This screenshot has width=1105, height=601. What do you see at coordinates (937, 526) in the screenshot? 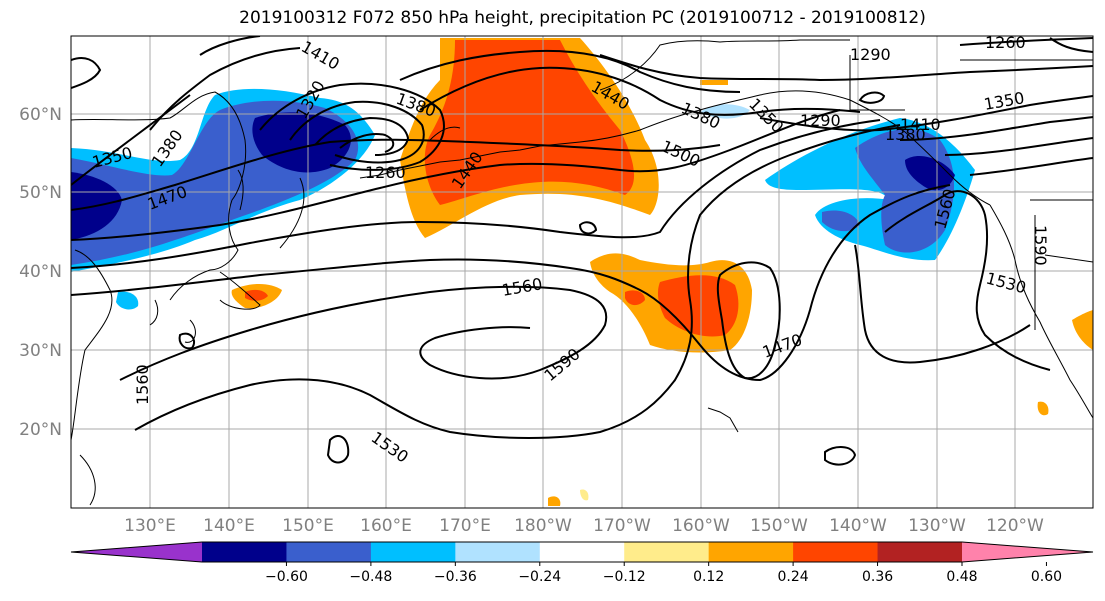
I see `longitude-label: 130°W` at bounding box center [937, 526].